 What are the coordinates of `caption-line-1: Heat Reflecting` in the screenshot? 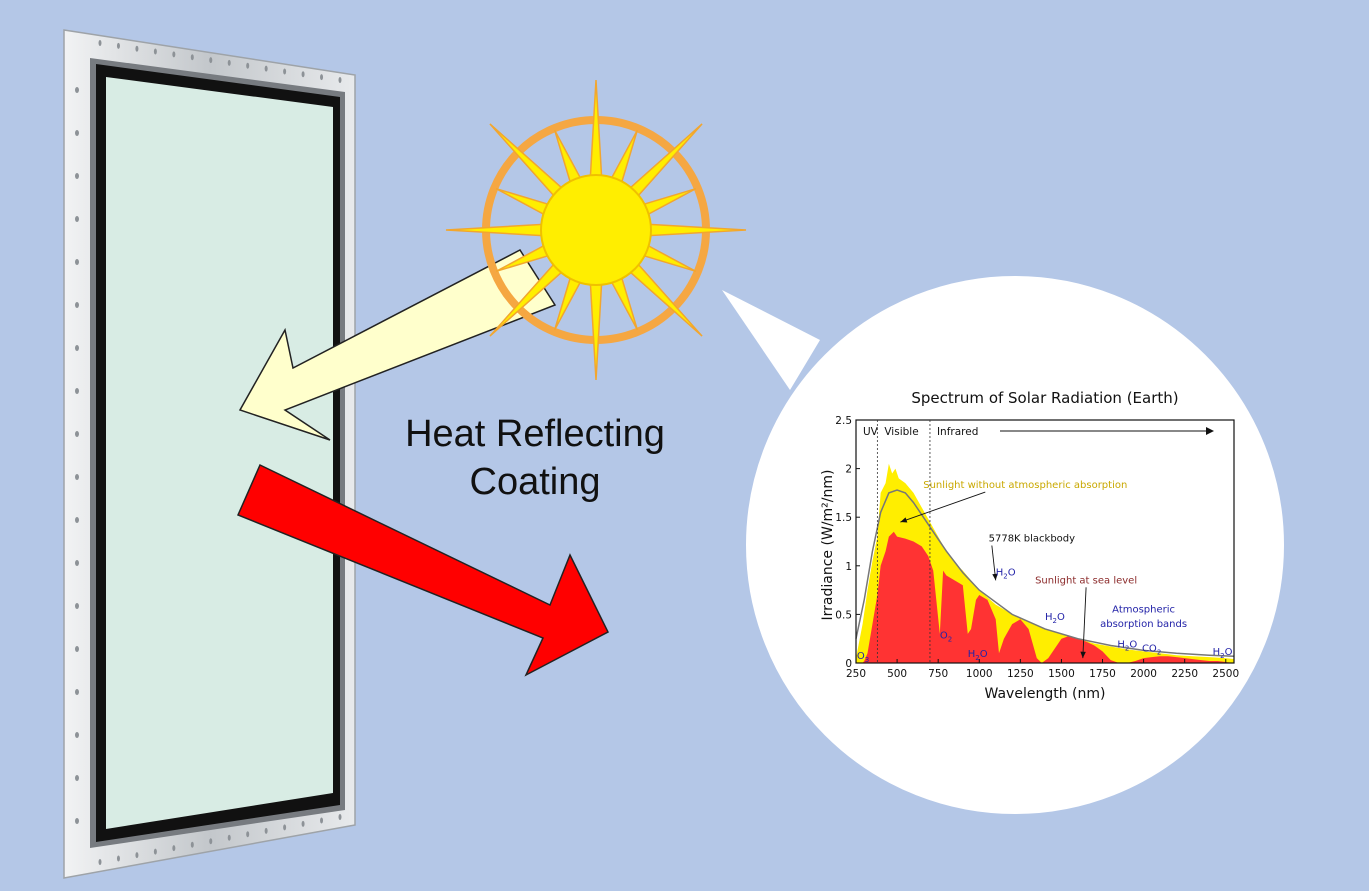 It's located at (535, 434).